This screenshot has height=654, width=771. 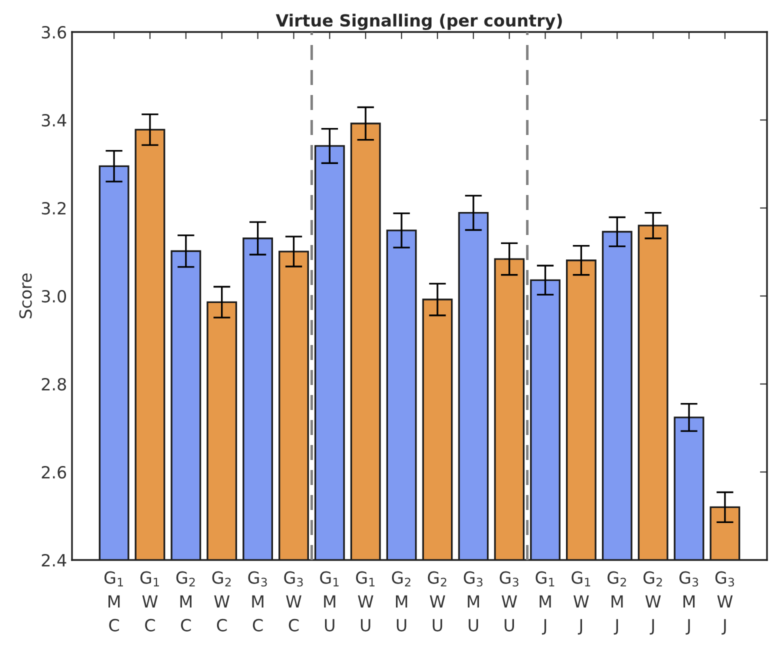 What do you see at coordinates (419, 22) in the screenshot?
I see `chart-title: Virtue Signalling (per country)` at bounding box center [419, 22].